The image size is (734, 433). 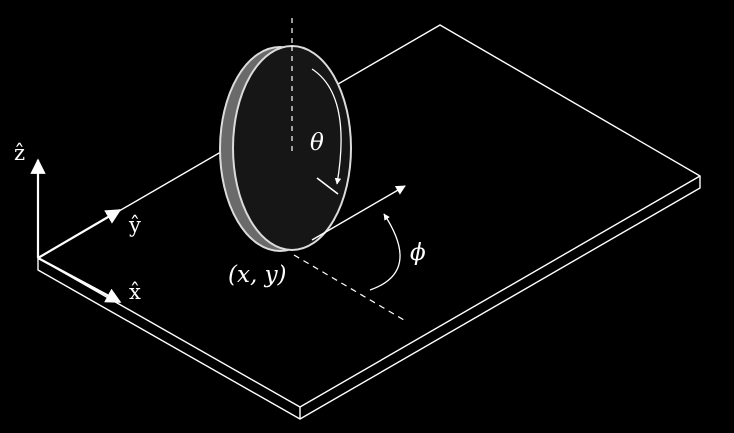 I want to click on y-axis-label: ŷ, so click(x=134, y=225).